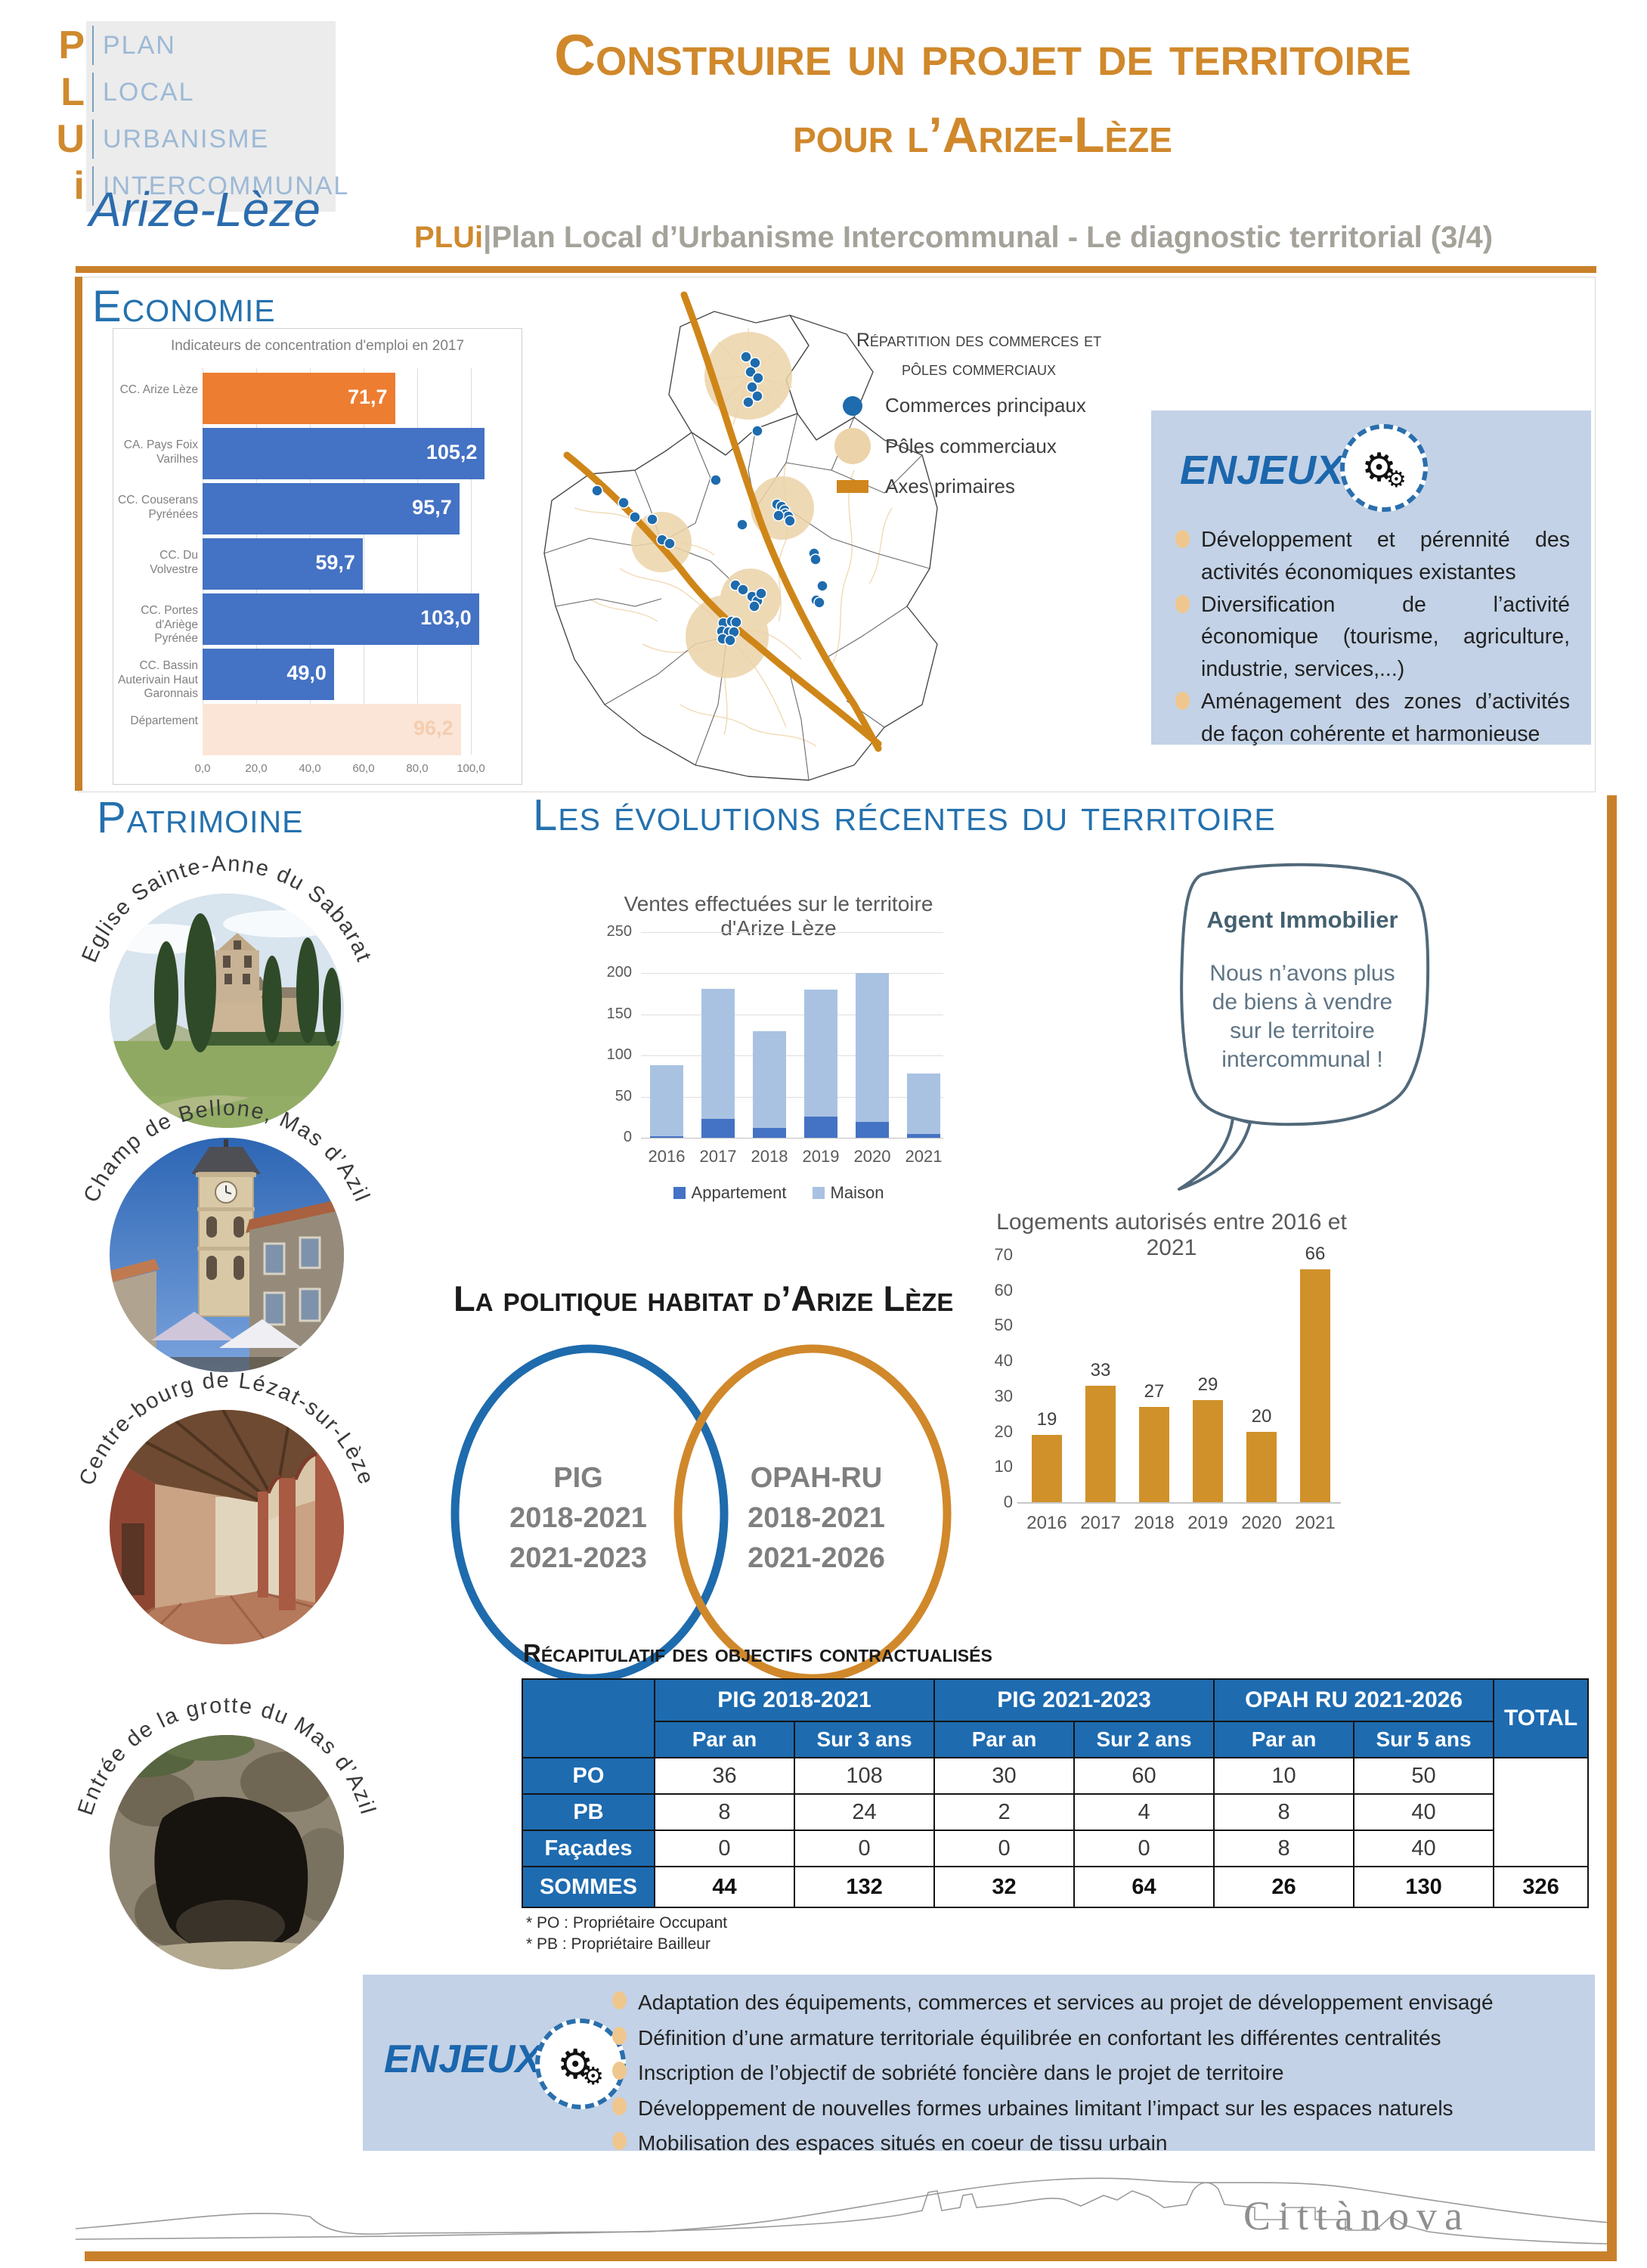 This screenshot has height=2268, width=1647. I want to click on value-label: 29, so click(1207, 1385).